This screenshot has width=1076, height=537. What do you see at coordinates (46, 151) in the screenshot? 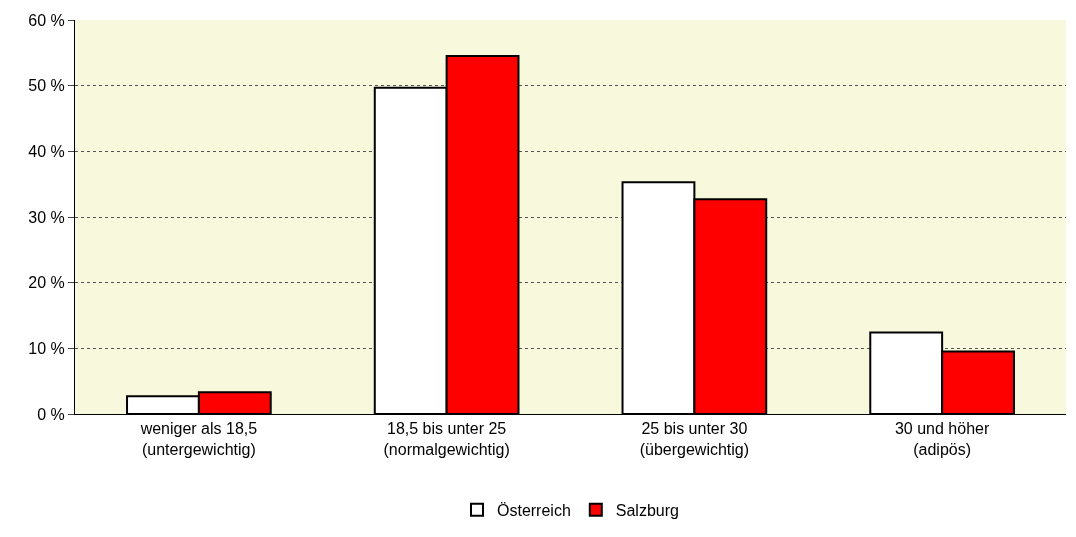
I see `y-tick-label: 40 %` at bounding box center [46, 151].